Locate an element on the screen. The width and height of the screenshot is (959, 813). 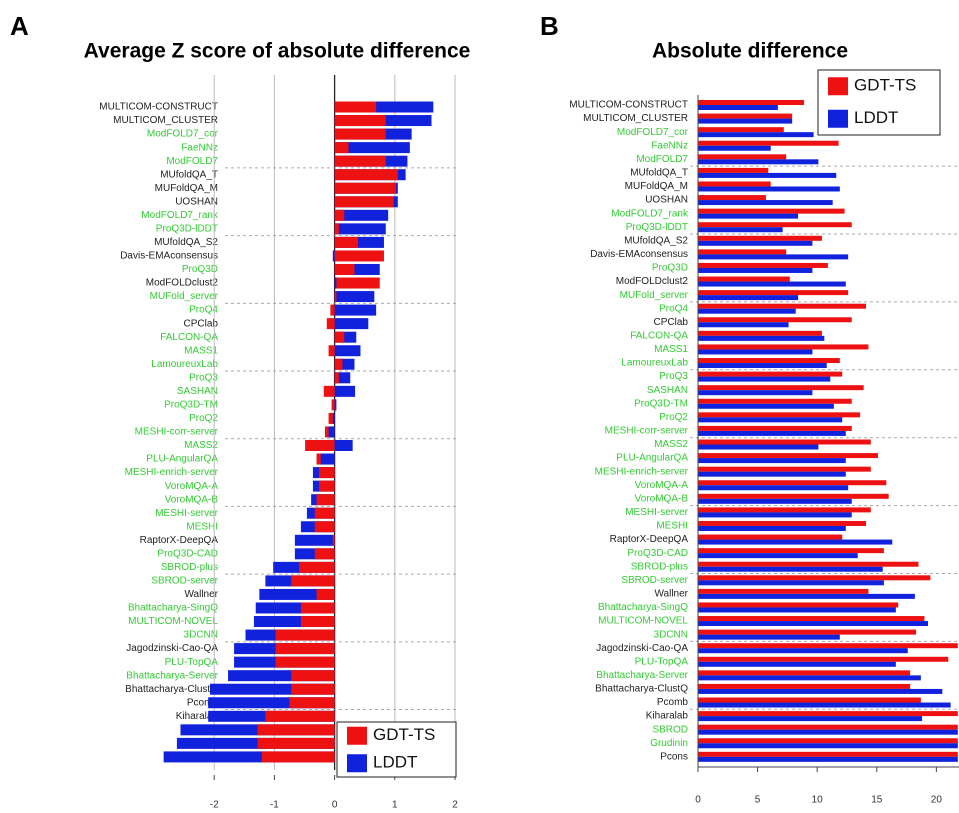
category-label: Pcomb is located at coordinates (203, 702).